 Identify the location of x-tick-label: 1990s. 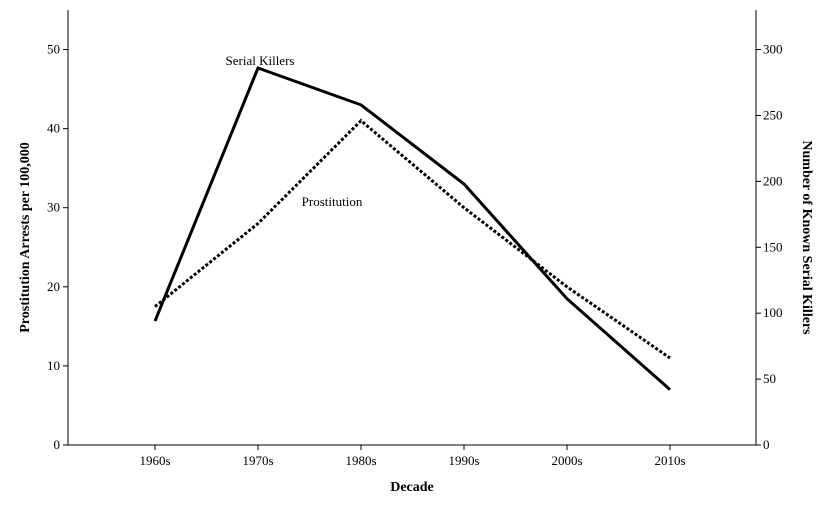
(463, 460).